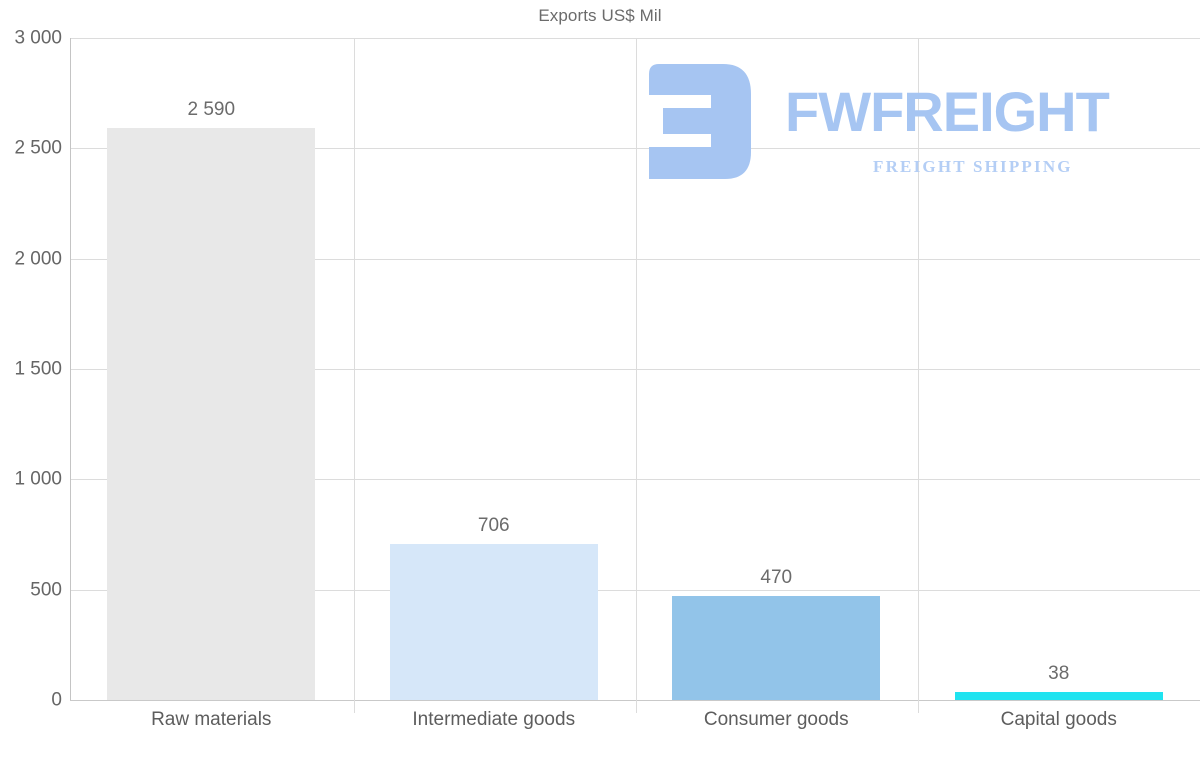  I want to click on y-tick-label: 2 000, so click(38, 259).